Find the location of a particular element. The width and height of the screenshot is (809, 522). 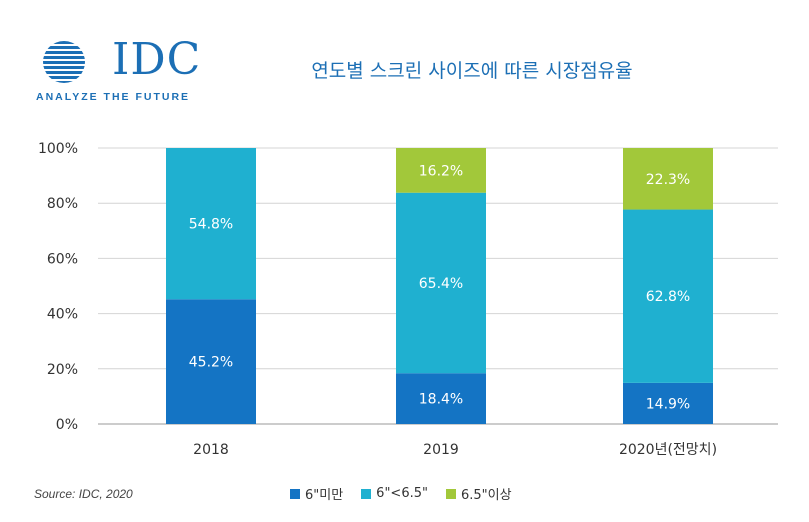

legend-item-6-to-6.5: 6"<6.5" is located at coordinates (394, 493).